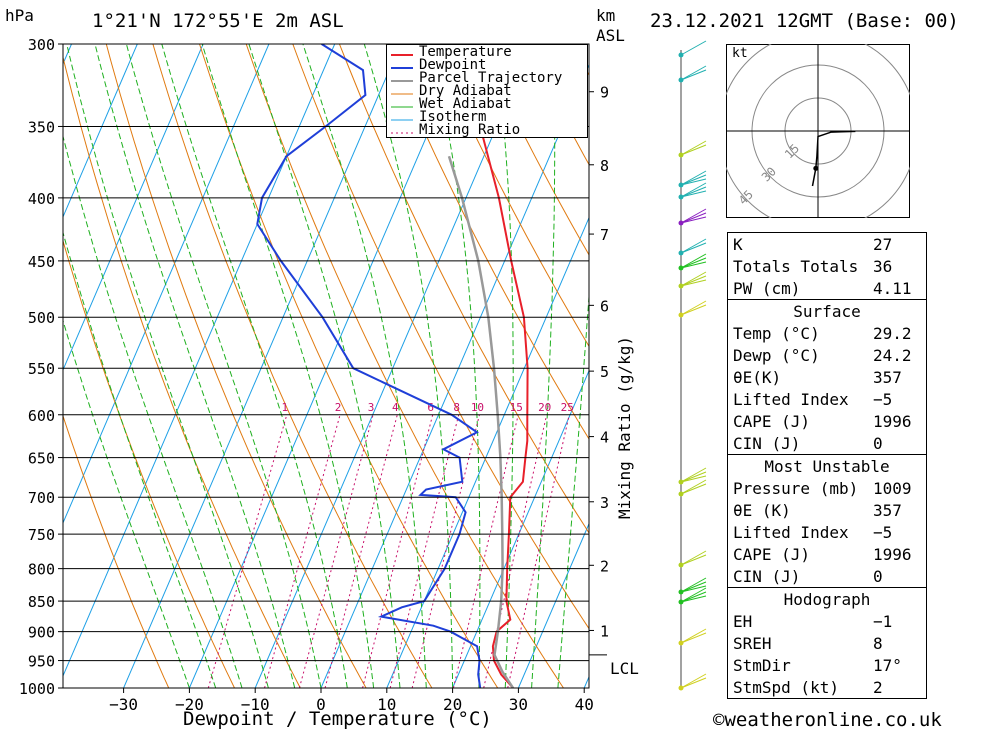  I want to click on pressure-tick-label: 350, so click(41, 127).